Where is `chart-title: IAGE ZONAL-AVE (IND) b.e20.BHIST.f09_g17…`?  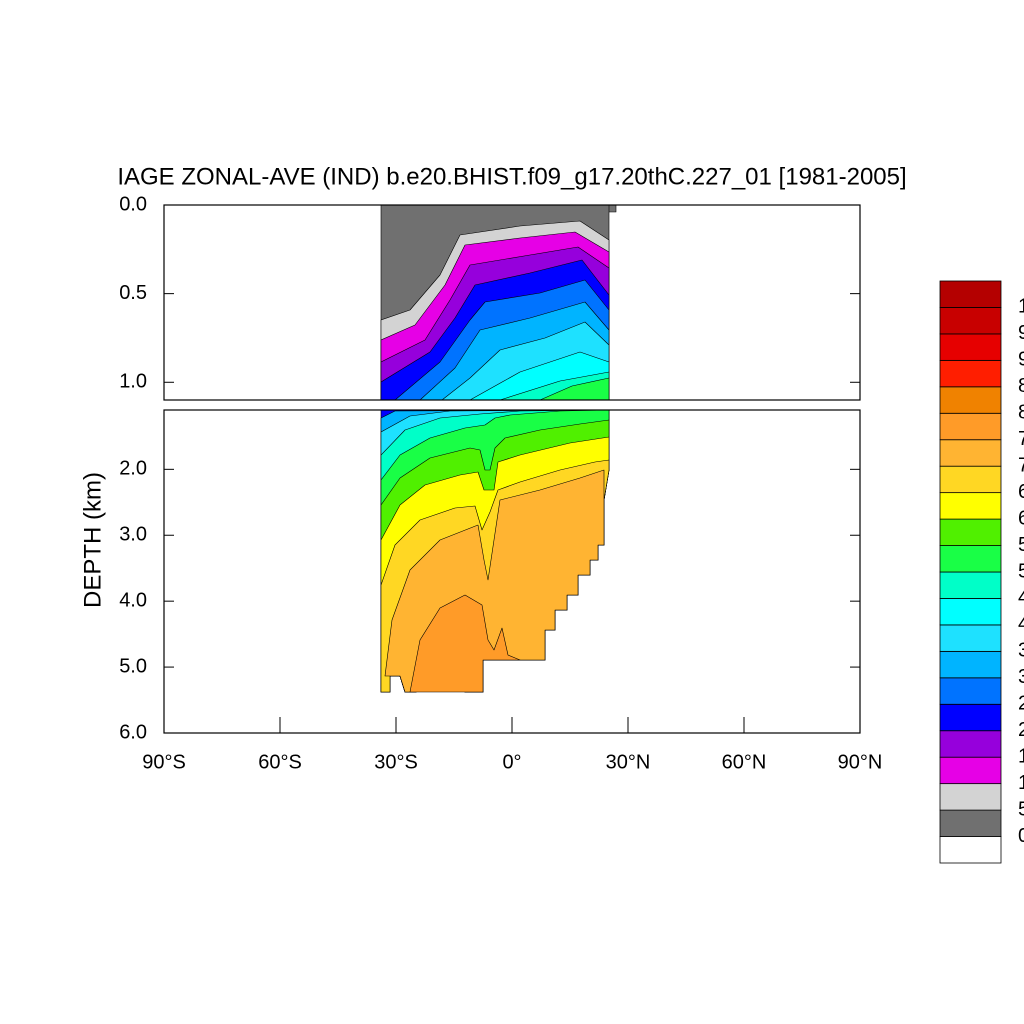
chart-title: IAGE ZONAL-AVE (IND) b.e20.BHIST.f09_g17… is located at coordinates (511, 176).